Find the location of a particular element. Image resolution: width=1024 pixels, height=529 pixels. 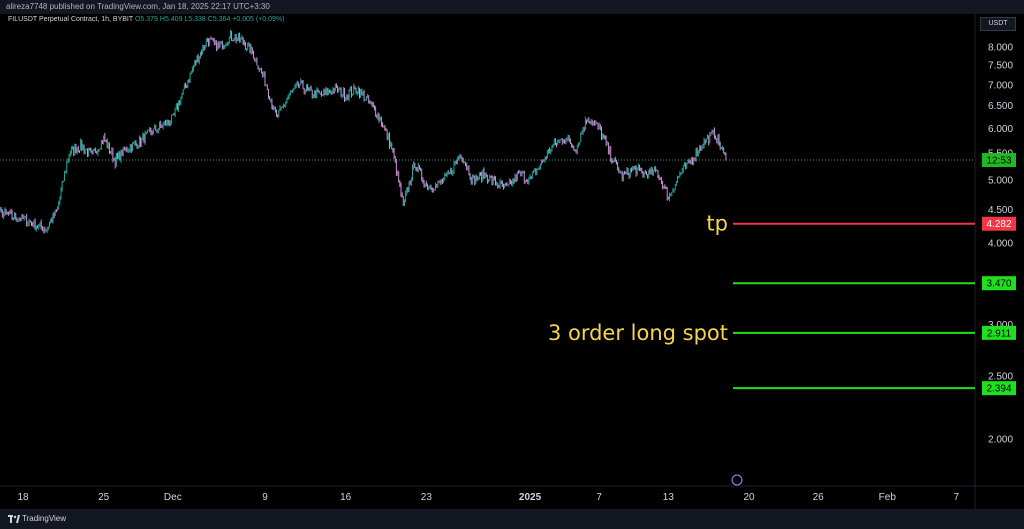

y-tick-label: 8.000 is located at coordinates (1000, 48).